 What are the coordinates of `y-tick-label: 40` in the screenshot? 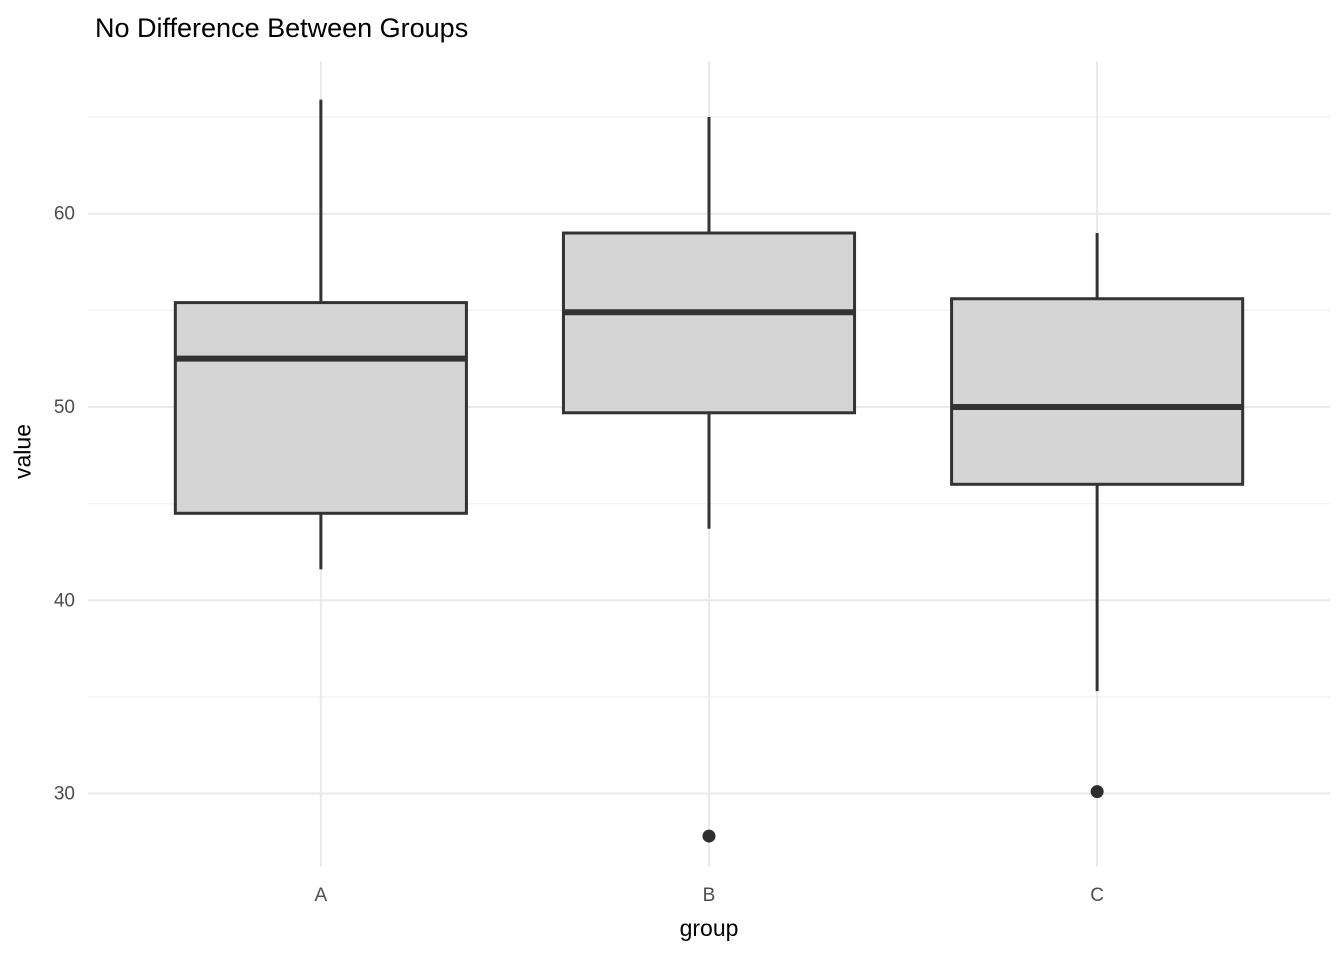 It's located at (64, 600).